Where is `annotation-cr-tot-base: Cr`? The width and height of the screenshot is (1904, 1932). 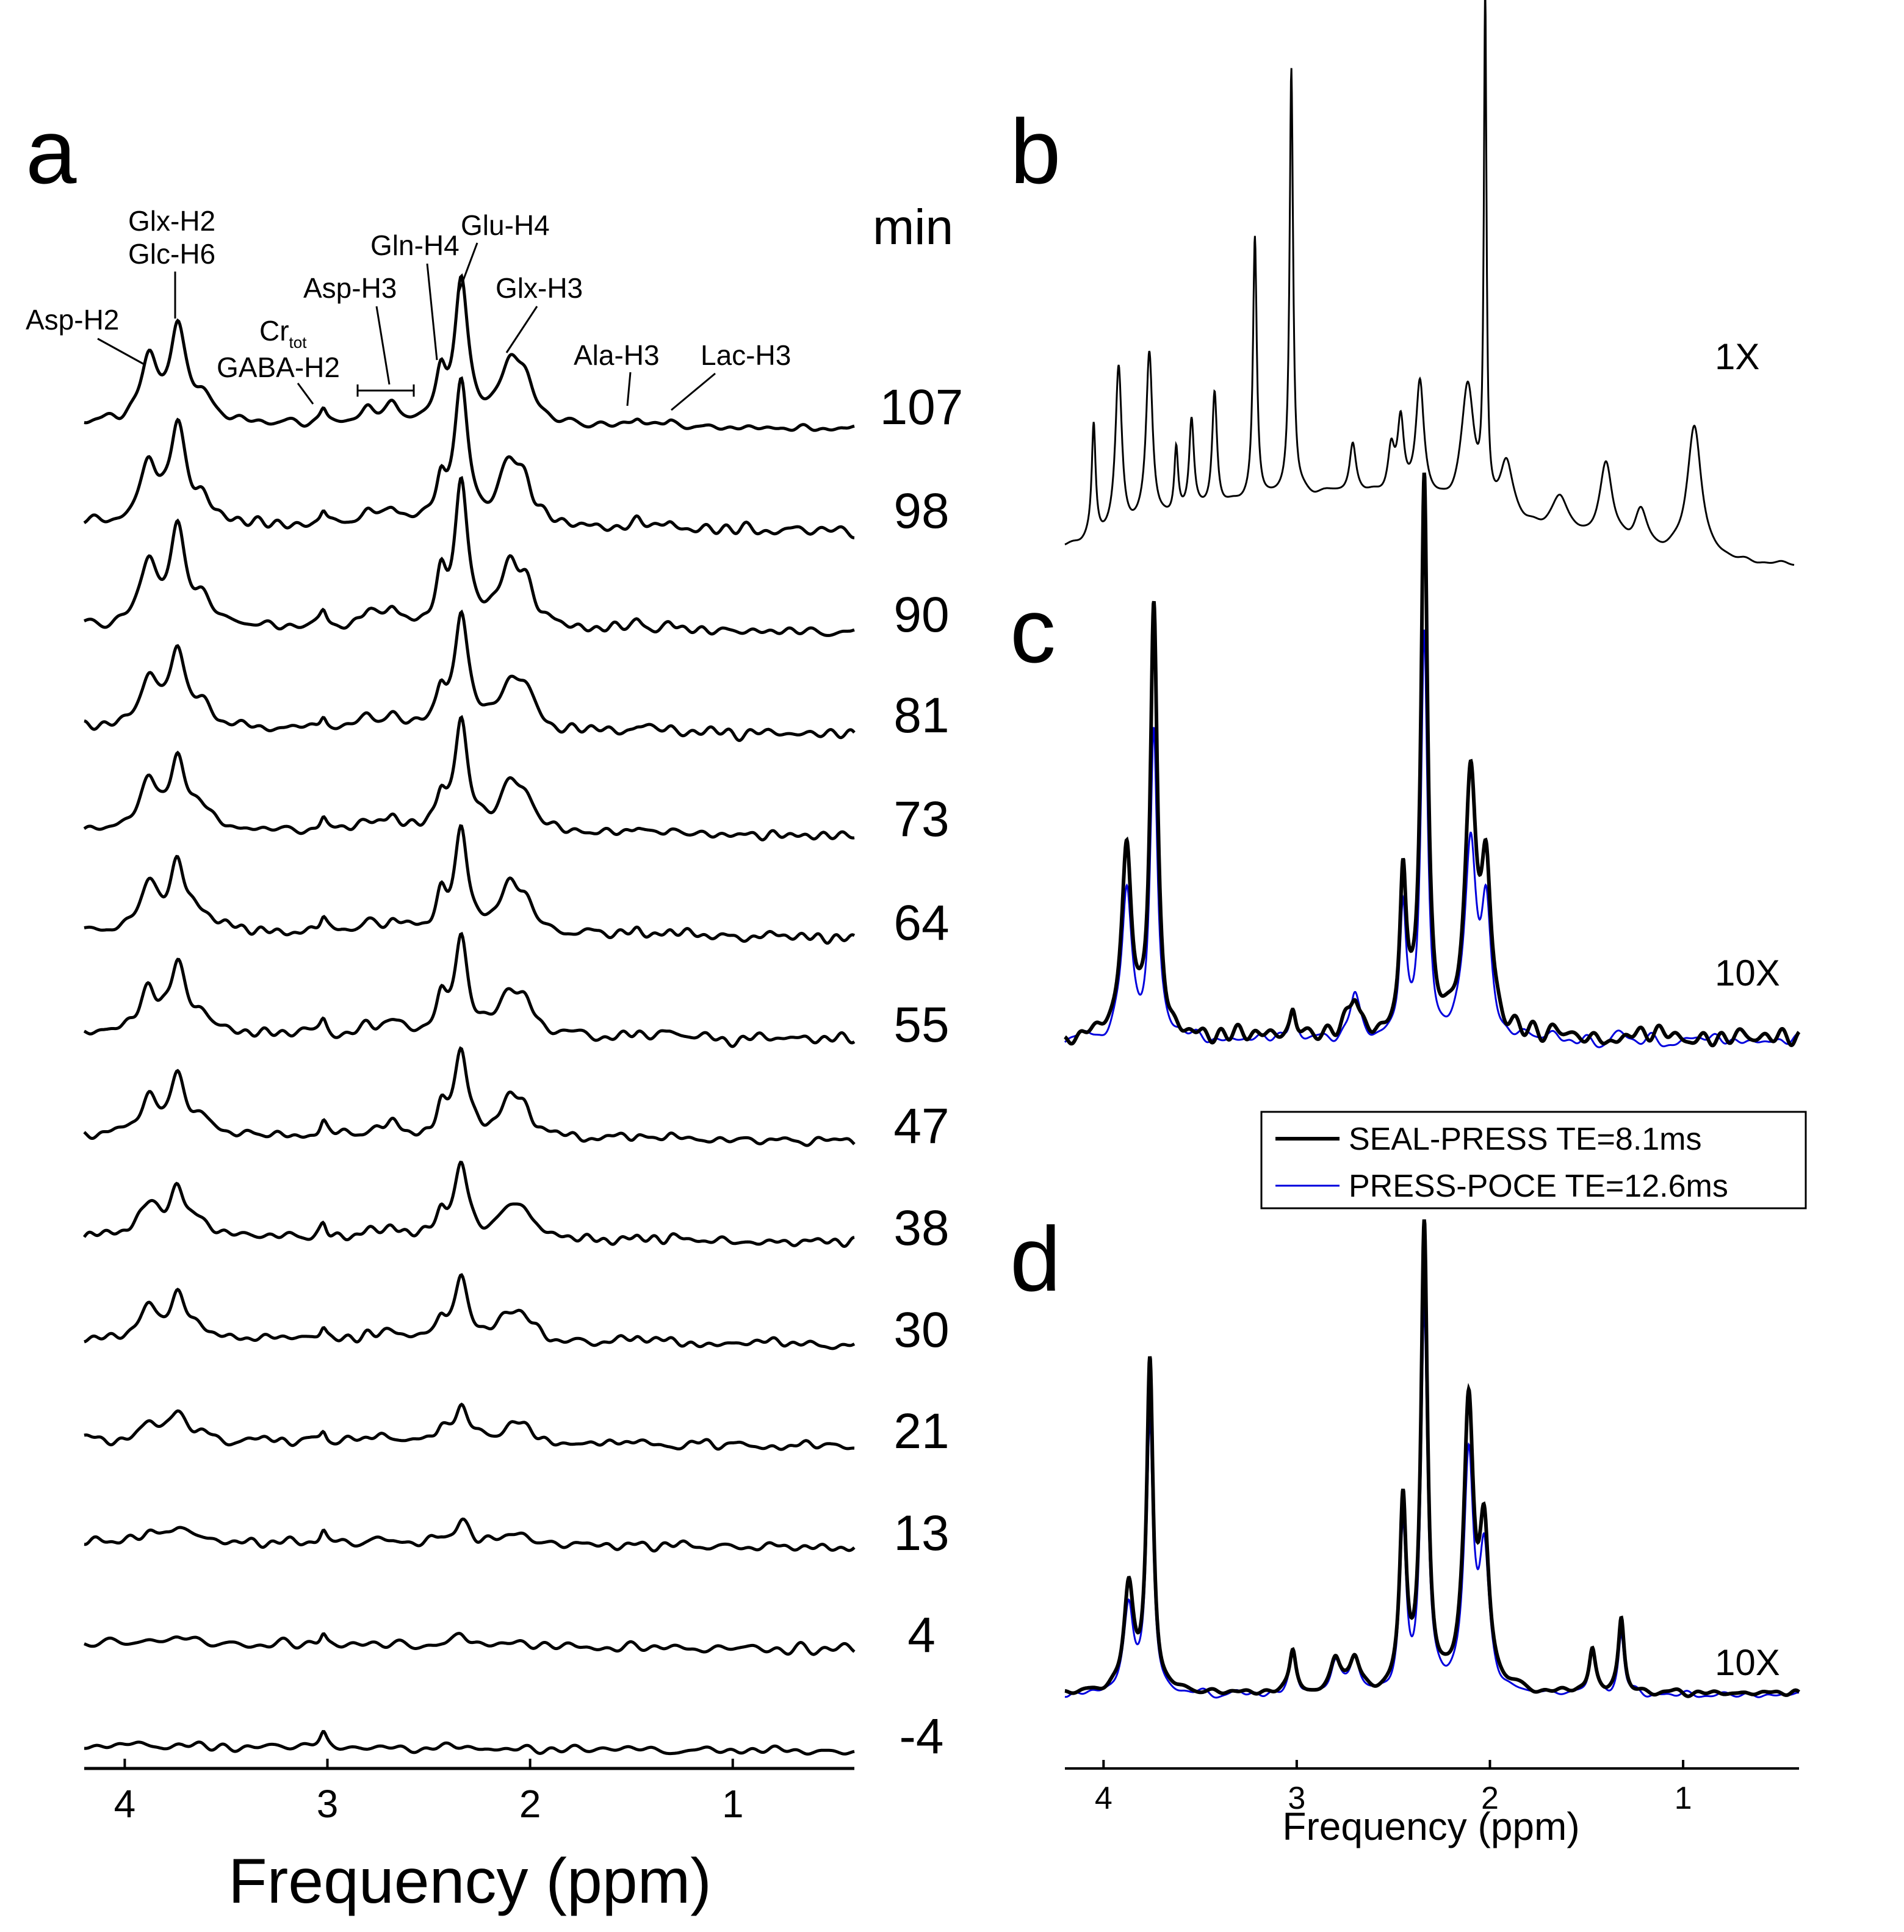
annotation-cr-tot-base: Cr is located at coordinates (274, 331).